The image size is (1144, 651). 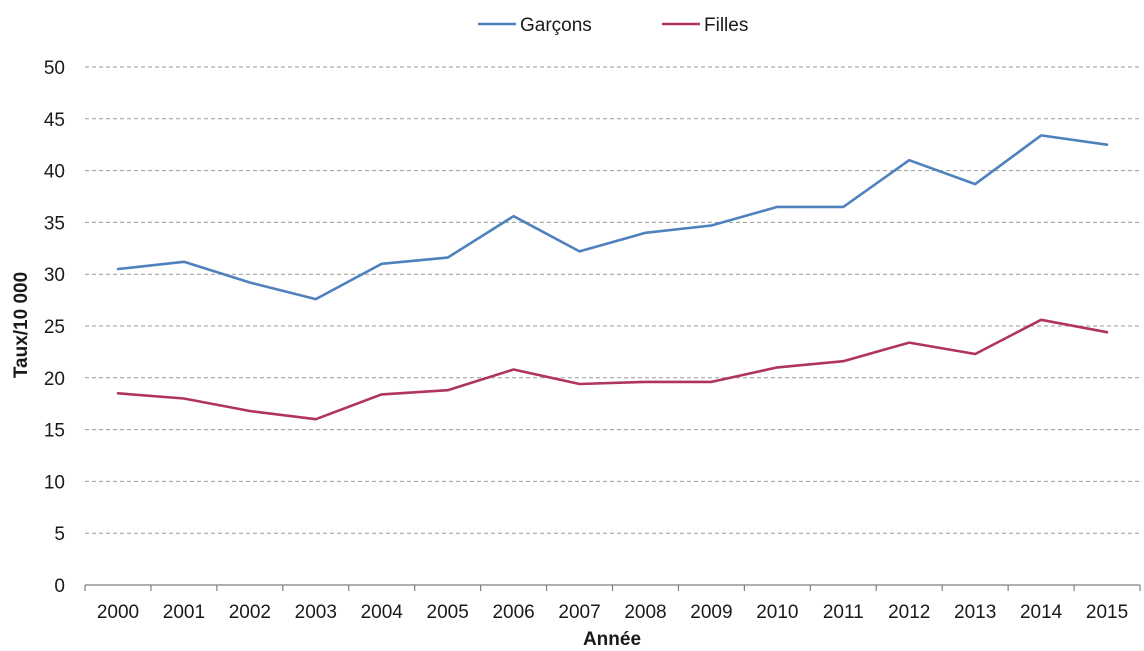 I want to click on x-tick-label: 2000, so click(x=118, y=612).